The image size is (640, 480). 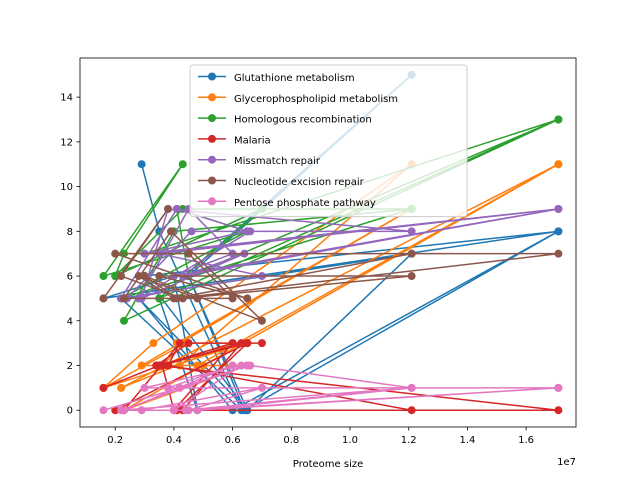 I want to click on x-tick-label: 0.6, so click(x=233, y=440).